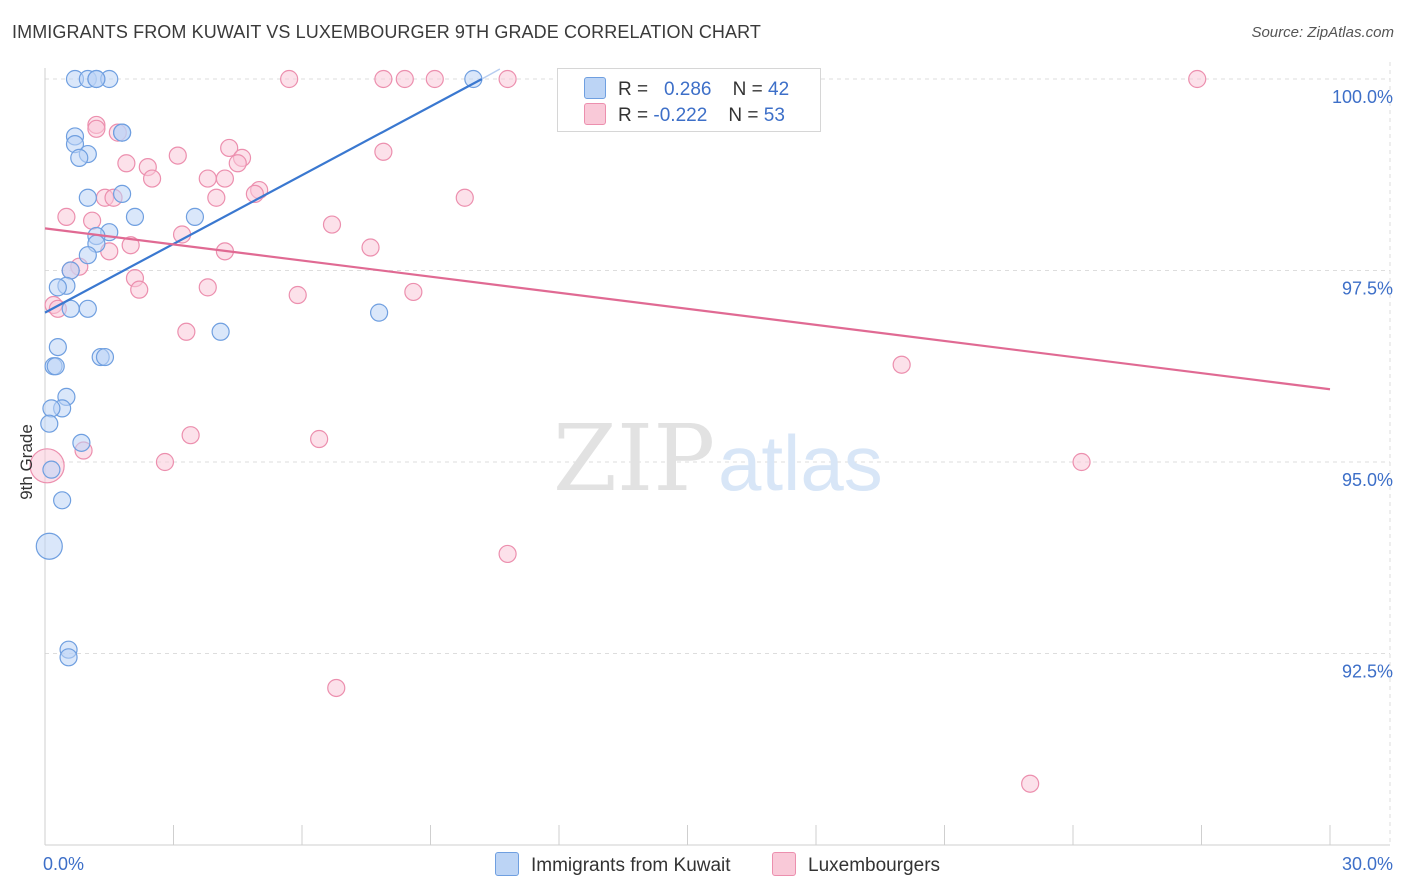  I want to click on legend-n-value-kuwait: 42, so click(779, 89).